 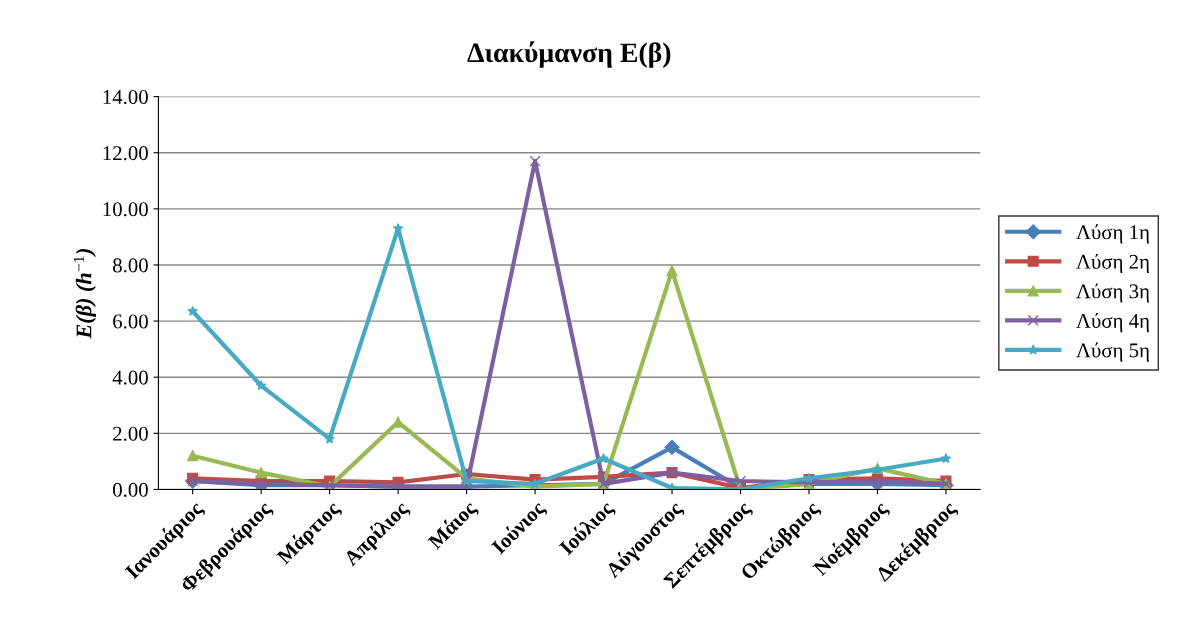 What do you see at coordinates (130, 321) in the screenshot?
I see `y-tick-label: 6.00` at bounding box center [130, 321].